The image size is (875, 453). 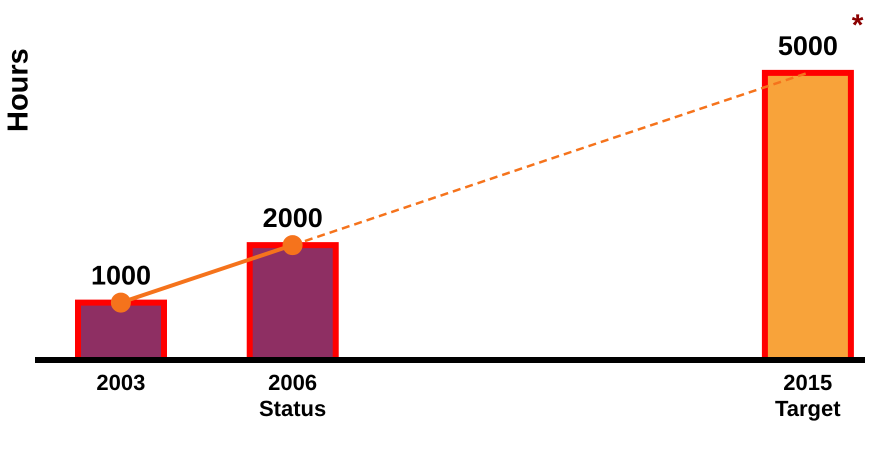 I want to click on x-tick-label: 2015 Target, so click(x=808, y=395).